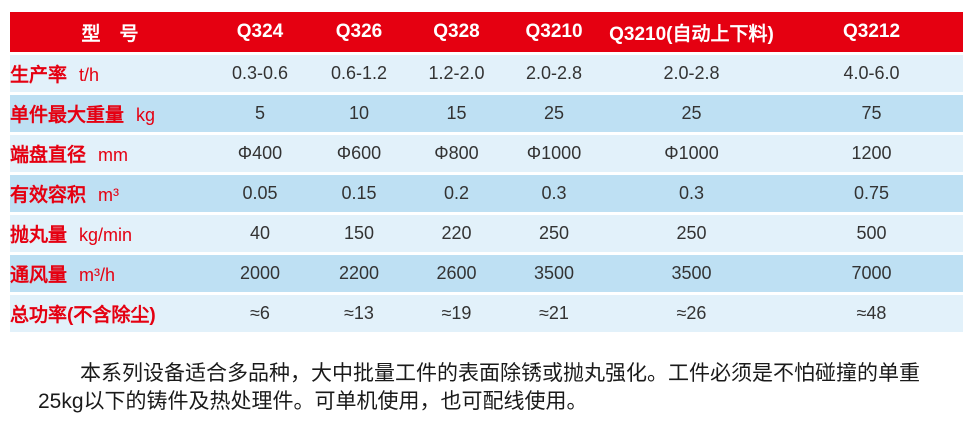 The height and width of the screenshot is (424, 978). What do you see at coordinates (456, 32) in the screenshot?
I see `header-model-q328: Q328` at bounding box center [456, 32].